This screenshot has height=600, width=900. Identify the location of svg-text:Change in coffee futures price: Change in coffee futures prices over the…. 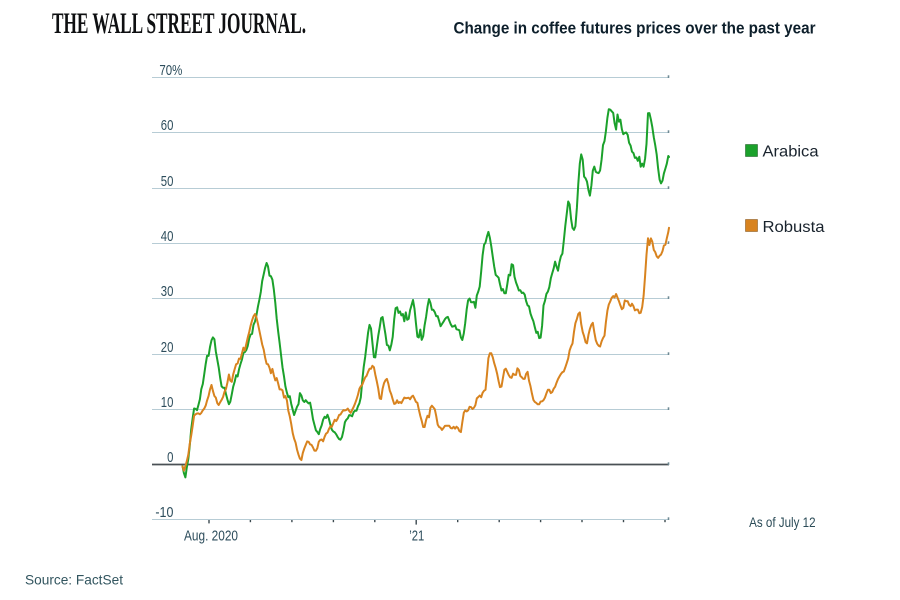
(635, 28).